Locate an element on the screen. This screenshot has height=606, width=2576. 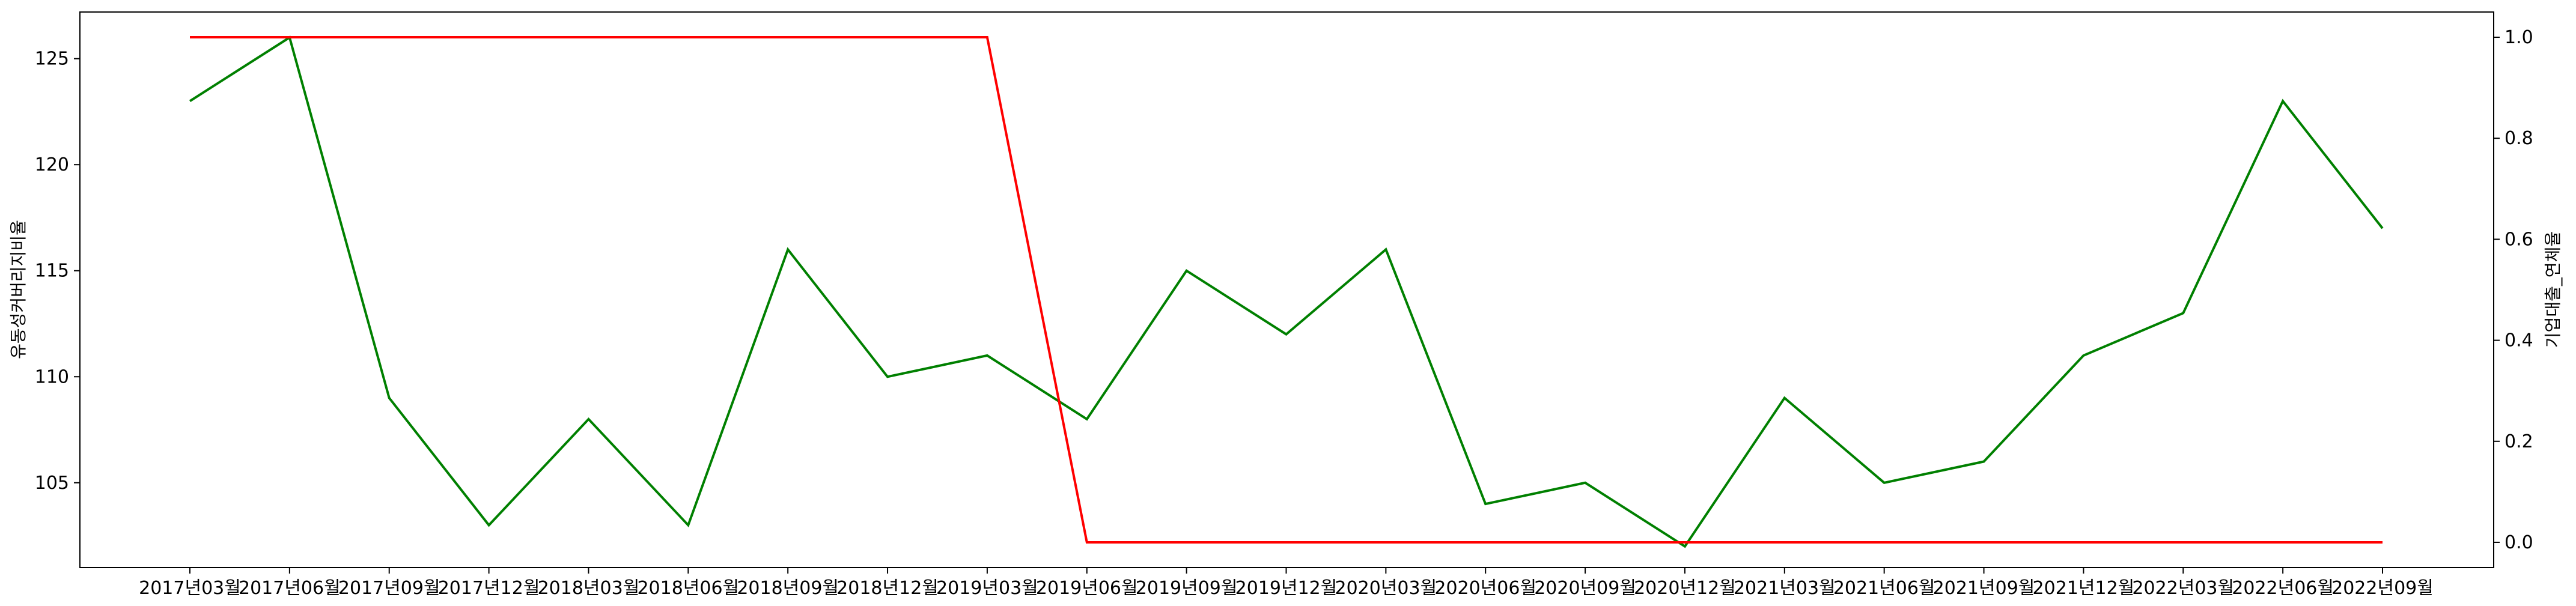
left-tick-label: 105 is located at coordinates (52, 483).